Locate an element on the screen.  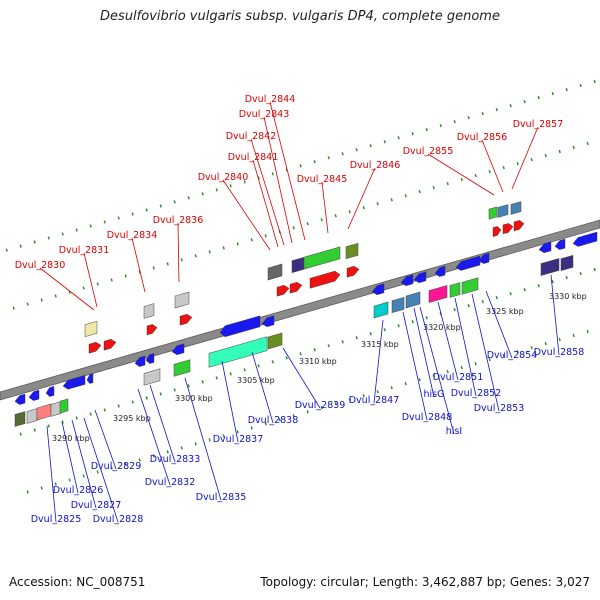
gene-label: Dvul_2830 is located at coordinates (40, 265).